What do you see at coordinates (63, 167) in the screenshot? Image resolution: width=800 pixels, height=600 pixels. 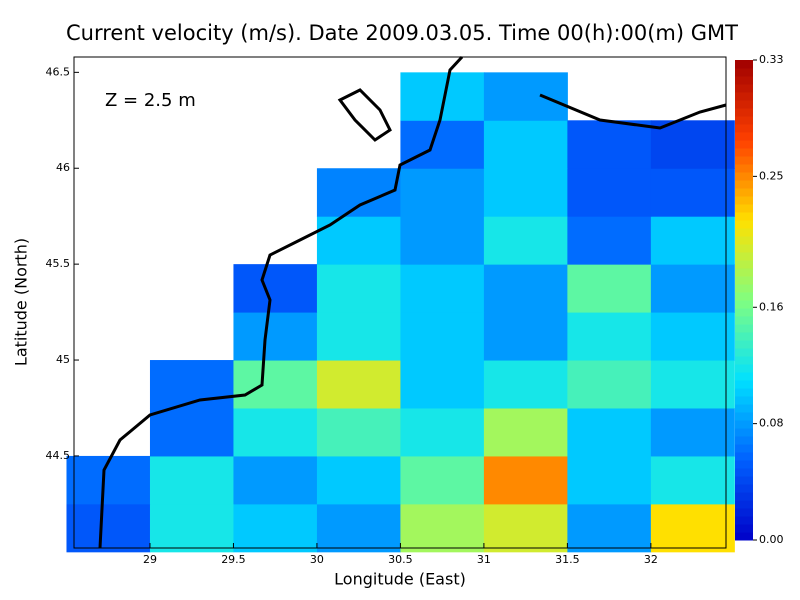 I see `y-tick-label: 46` at bounding box center [63, 167].